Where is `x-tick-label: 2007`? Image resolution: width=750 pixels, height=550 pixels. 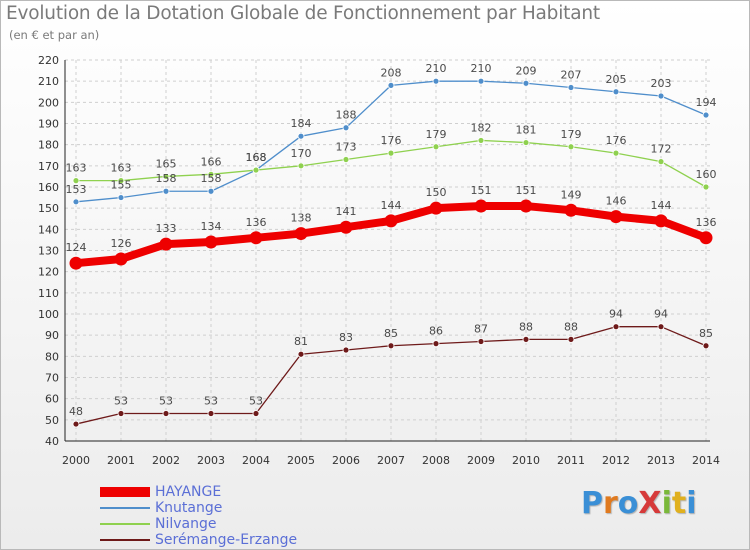 x-tick-label: 2007 is located at coordinates (391, 460).